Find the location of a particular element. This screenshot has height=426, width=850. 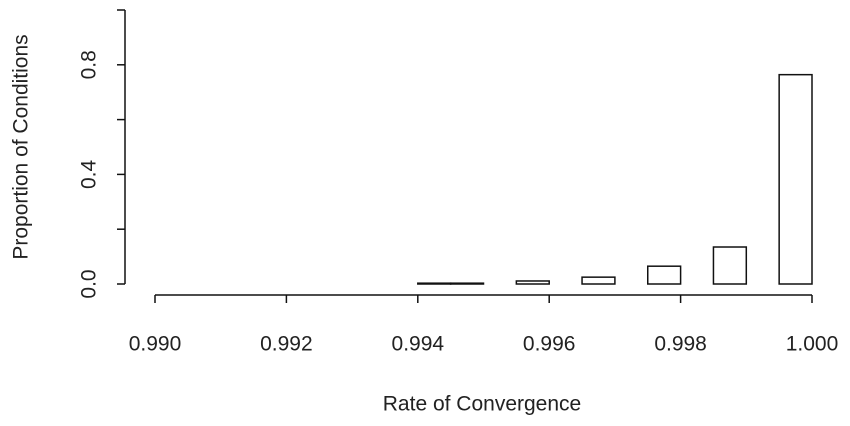

y-tick-label: 0.8 is located at coordinates (89, 64).